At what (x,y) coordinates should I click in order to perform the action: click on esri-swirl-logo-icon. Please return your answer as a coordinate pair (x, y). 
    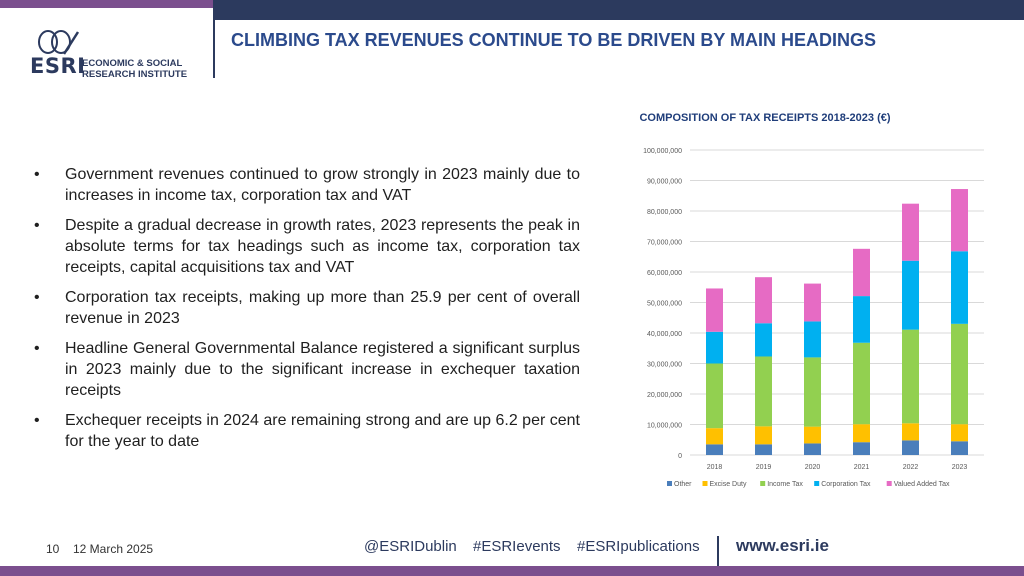
    Looking at the image, I should click on (59, 42).